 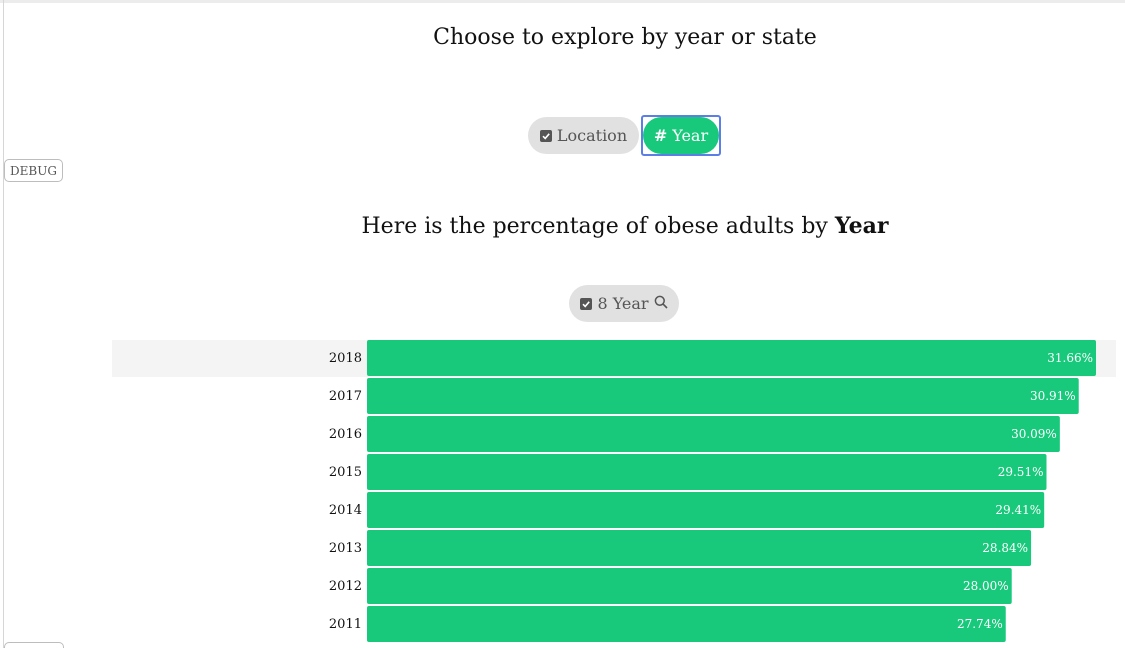 What do you see at coordinates (1053, 396) in the screenshot?
I see `value-label-2017: 30.91%` at bounding box center [1053, 396].